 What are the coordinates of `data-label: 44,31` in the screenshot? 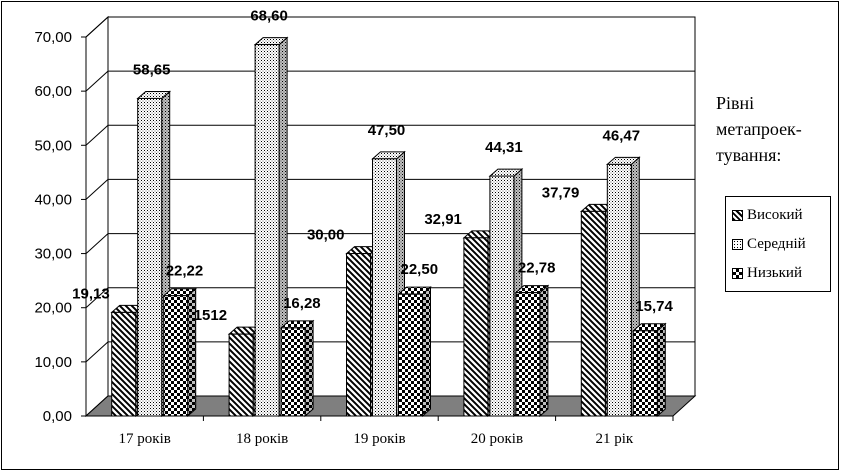 It's located at (504, 147).